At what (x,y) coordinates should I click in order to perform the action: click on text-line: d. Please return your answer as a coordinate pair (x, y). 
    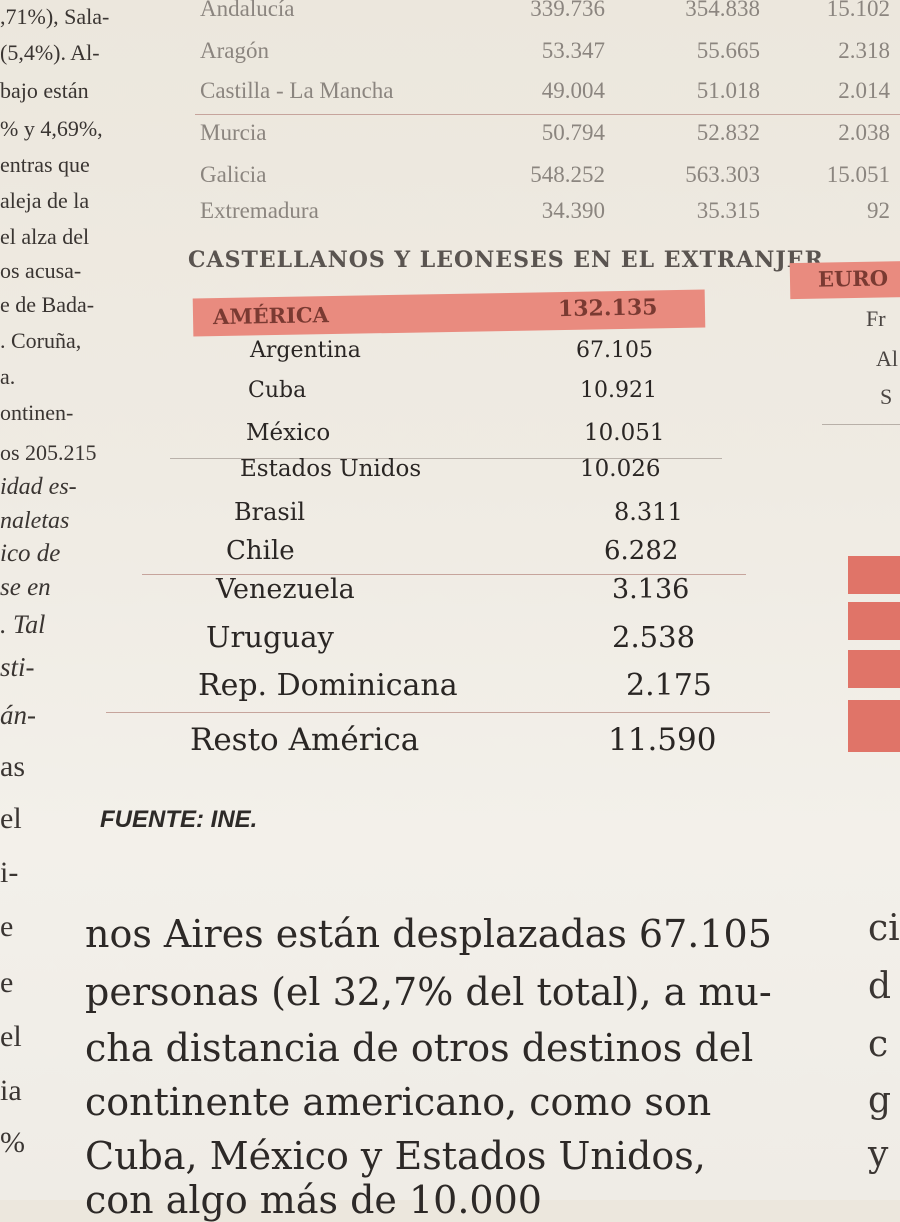
    Looking at the image, I should click on (880, 986).